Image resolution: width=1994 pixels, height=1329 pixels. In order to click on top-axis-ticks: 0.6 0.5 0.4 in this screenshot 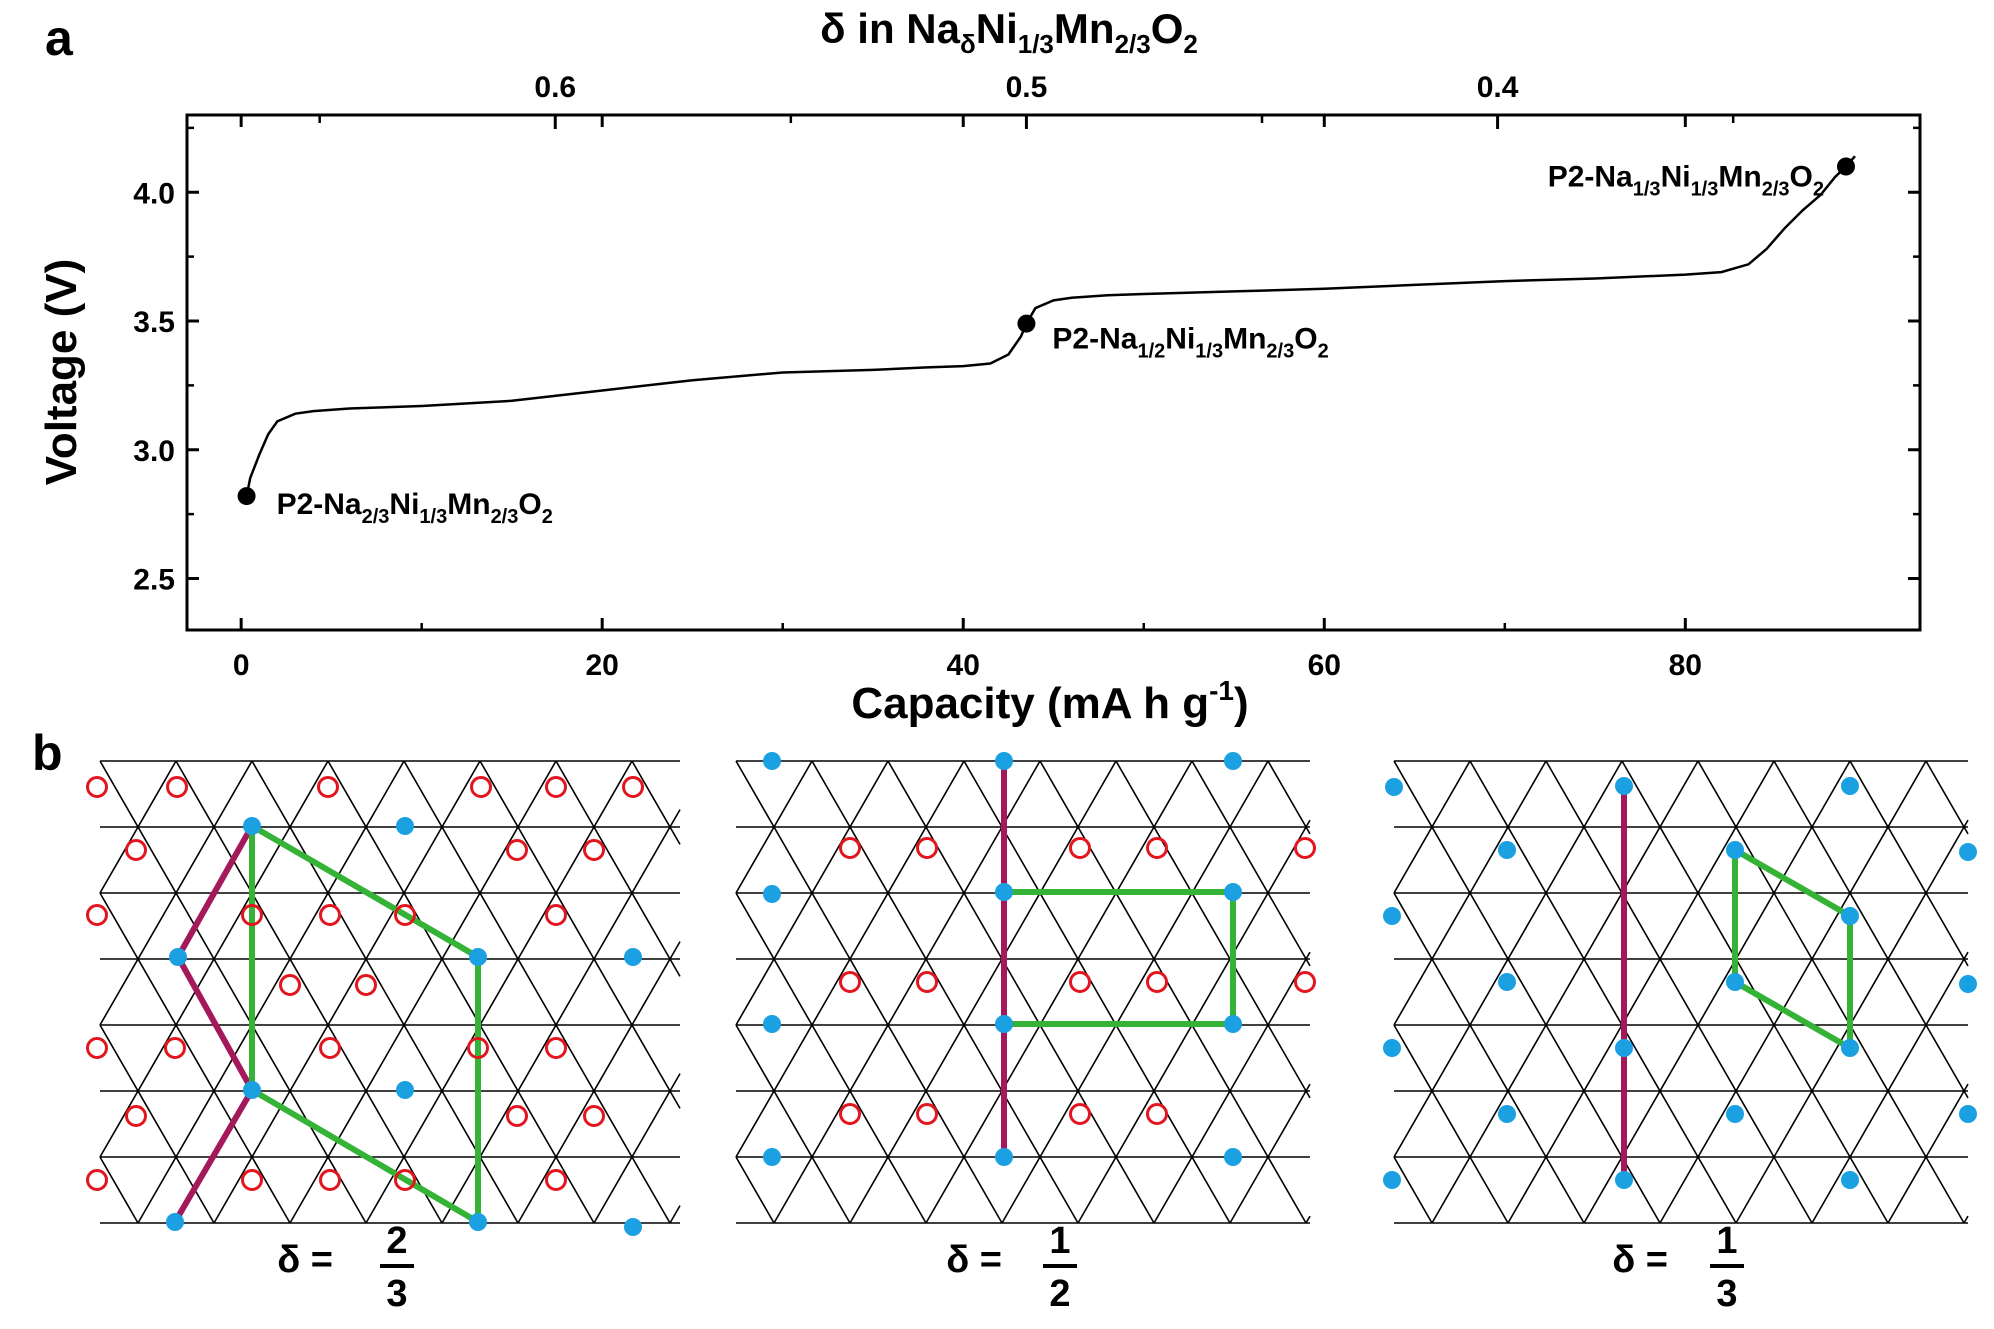, I will do `click(1026, 100)`.